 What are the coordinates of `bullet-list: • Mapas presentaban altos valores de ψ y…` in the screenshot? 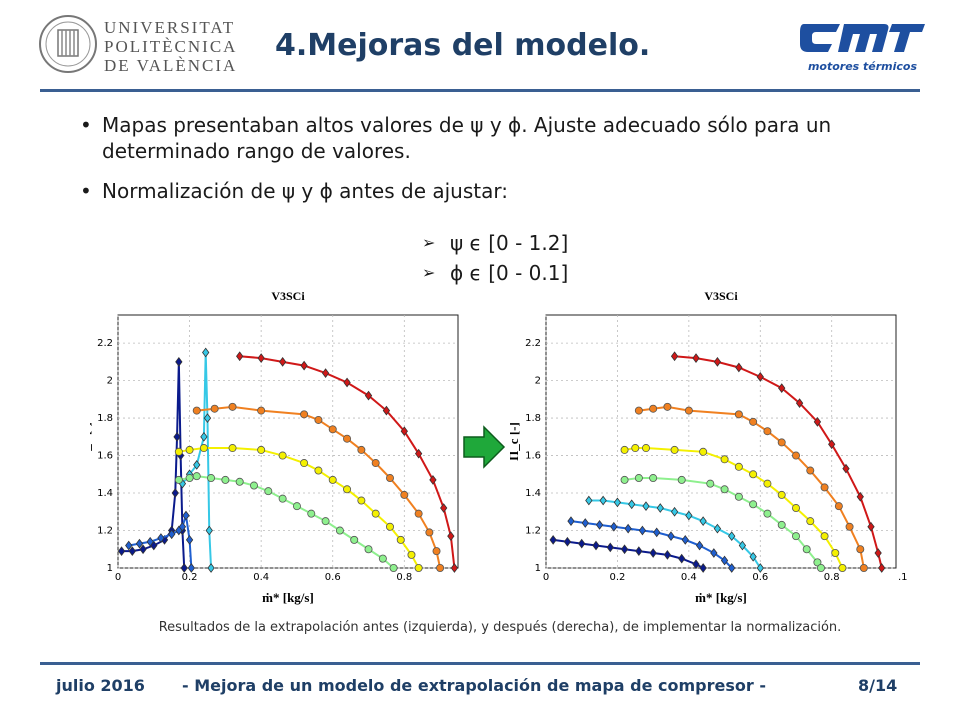 It's located at (495, 165).